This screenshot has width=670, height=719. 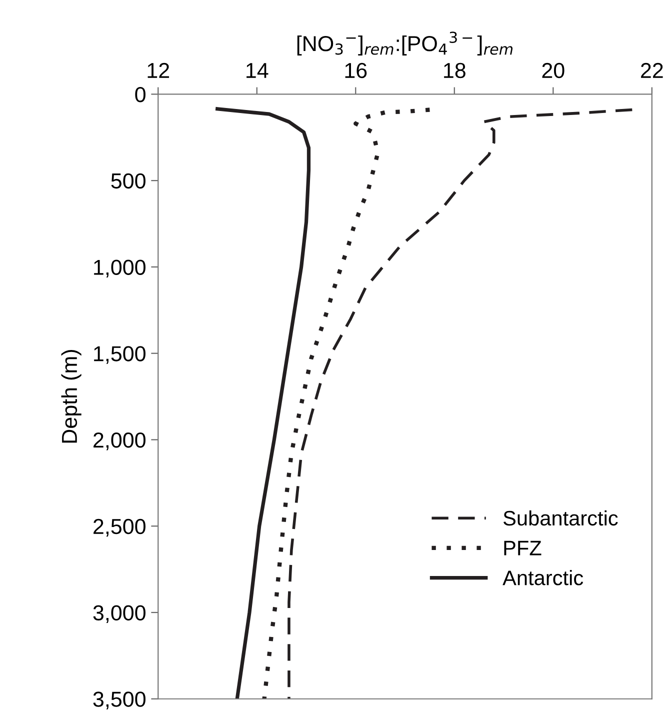 What do you see at coordinates (523, 548) in the screenshot?
I see `legend-label: PFZ` at bounding box center [523, 548].